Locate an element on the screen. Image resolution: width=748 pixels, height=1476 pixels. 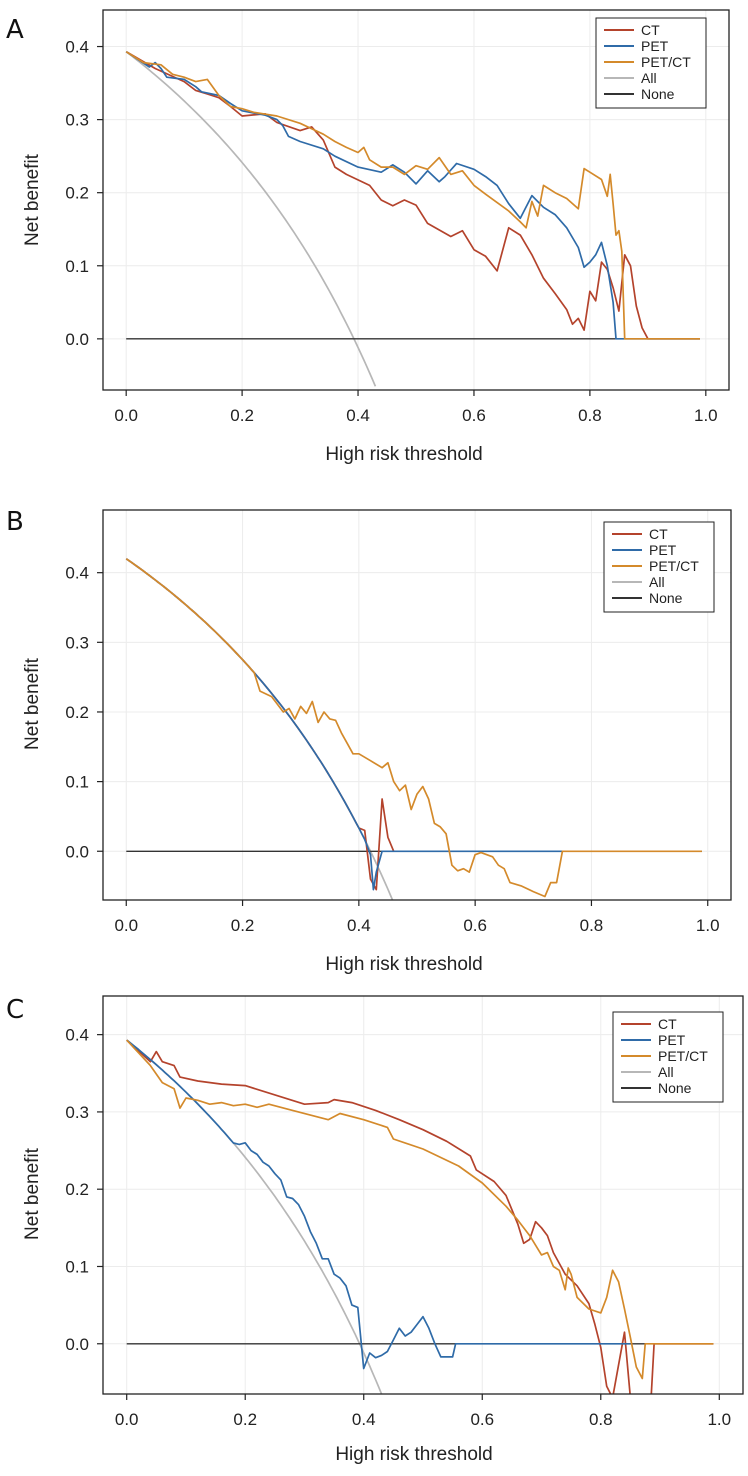
series-line-ct is located at coordinates (260, 724).